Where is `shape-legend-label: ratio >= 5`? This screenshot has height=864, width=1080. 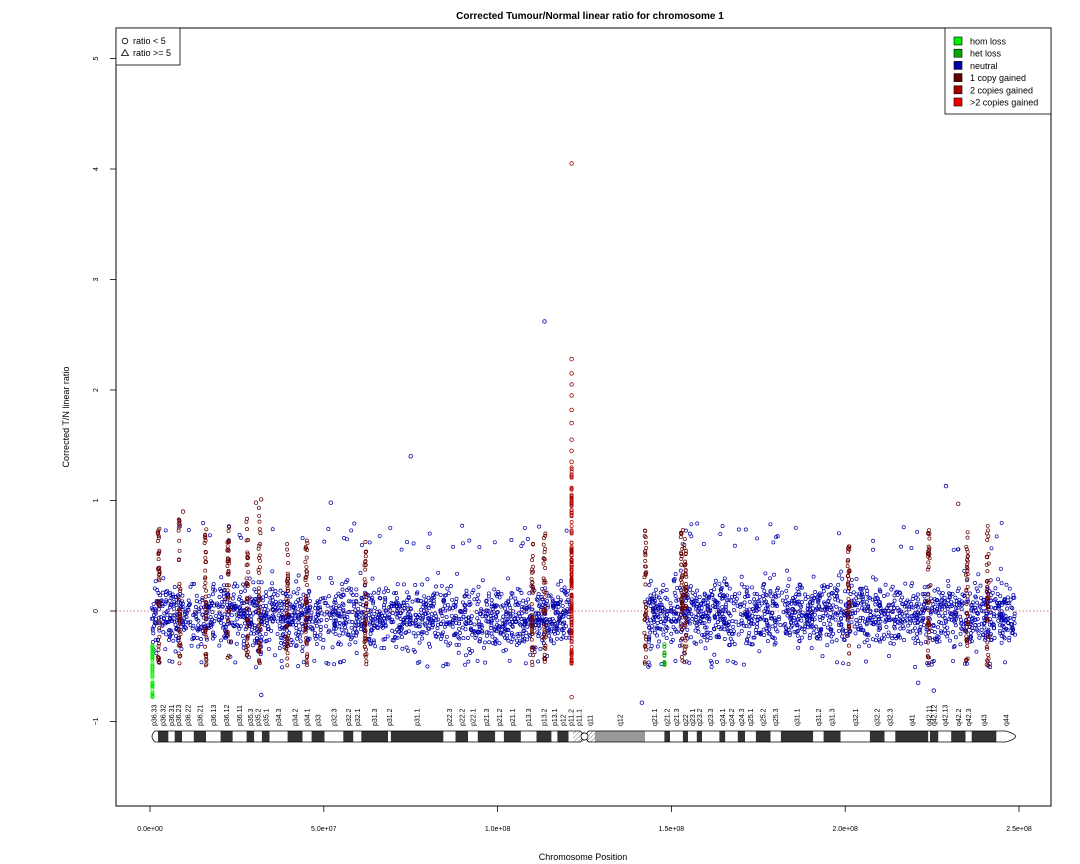
shape-legend-label: ratio >= 5 is located at coordinates (152, 53).